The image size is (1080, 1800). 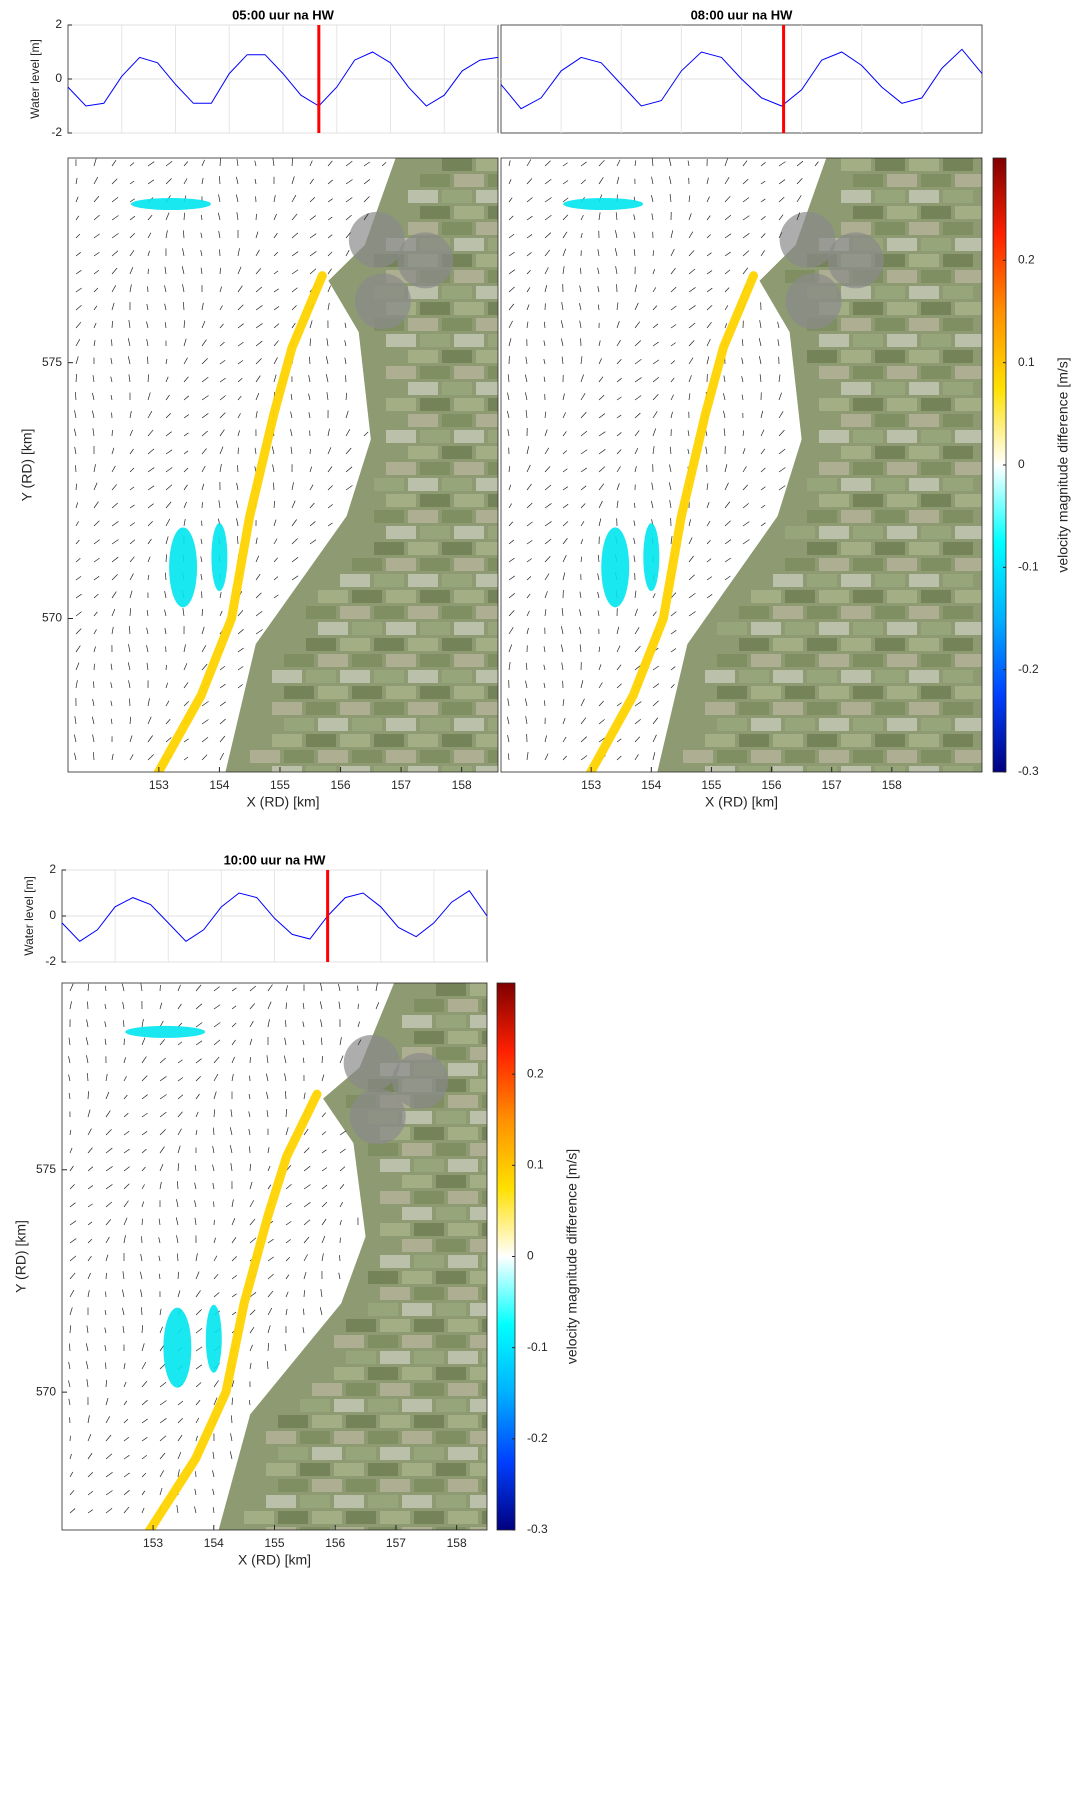 What do you see at coordinates (341, 785) in the screenshot?
I see `x-tick-label: 156` at bounding box center [341, 785].